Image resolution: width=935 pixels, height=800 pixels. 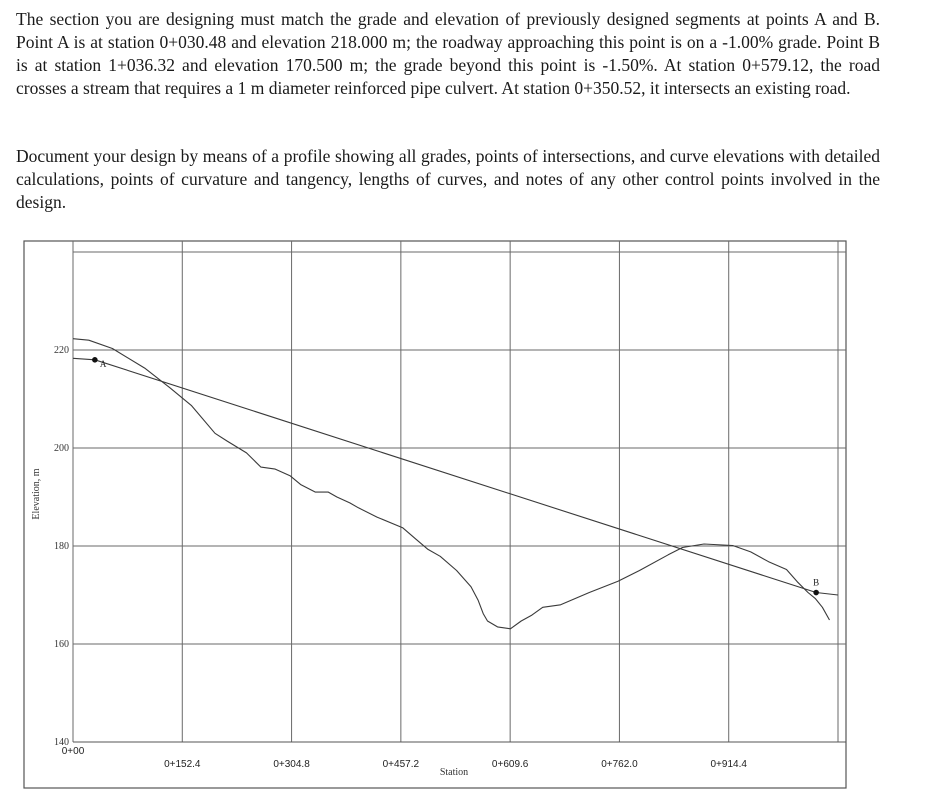 I want to click on y-tick-label: 180, so click(x=61, y=546).